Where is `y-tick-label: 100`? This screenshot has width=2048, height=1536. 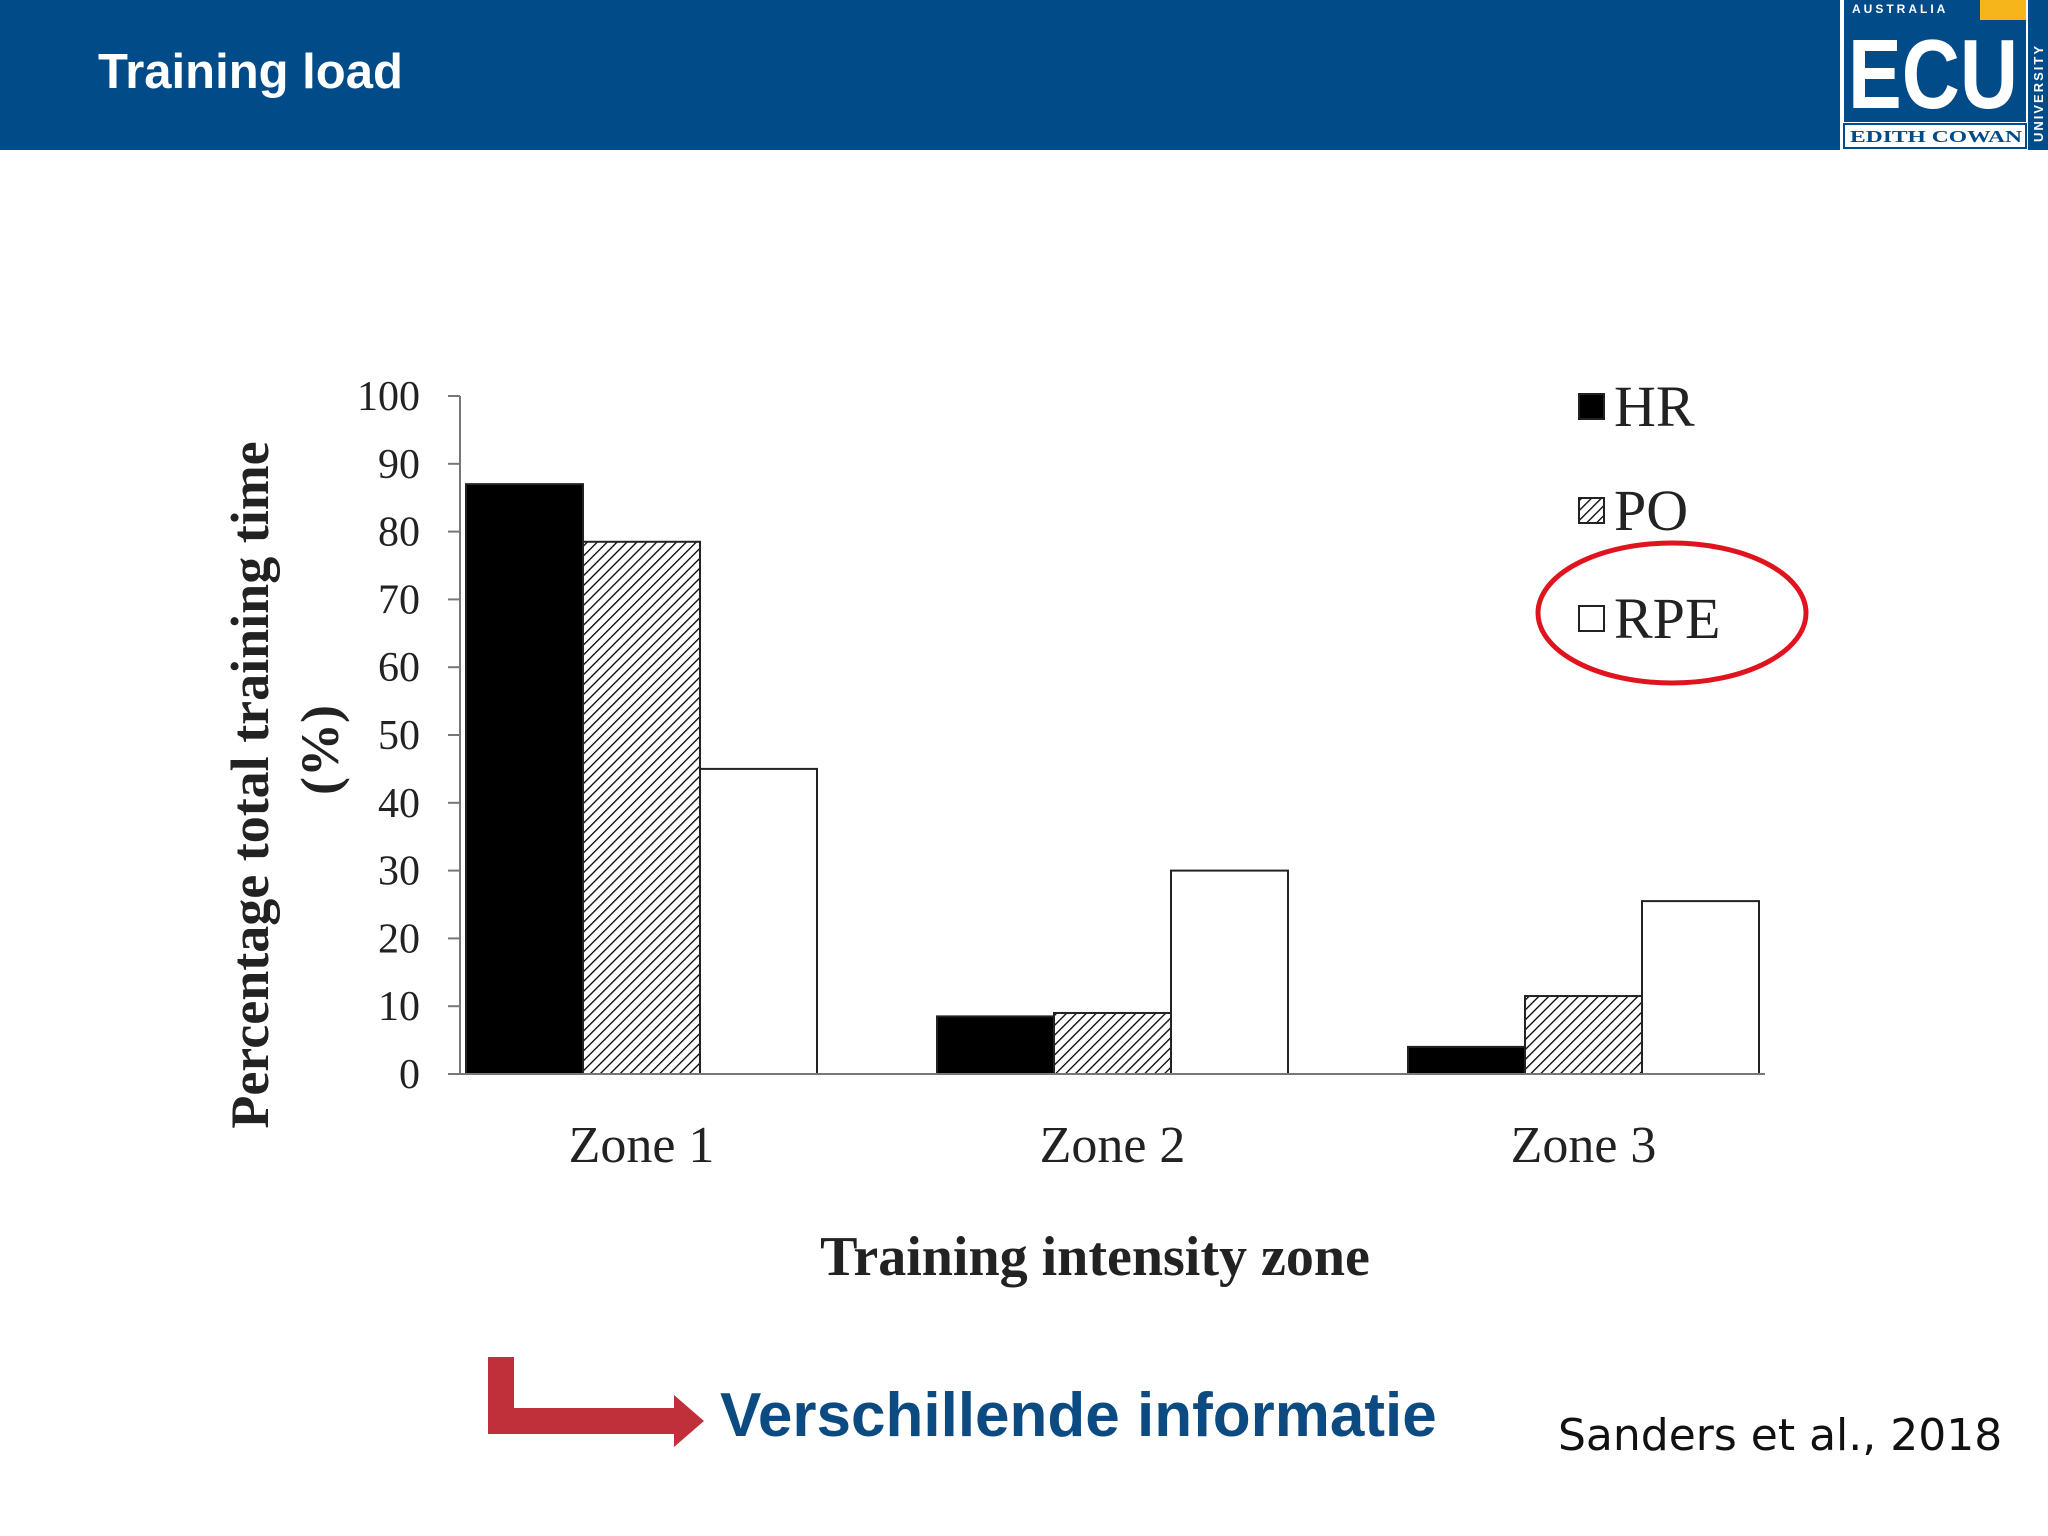
y-tick-label: 100 is located at coordinates (388, 397).